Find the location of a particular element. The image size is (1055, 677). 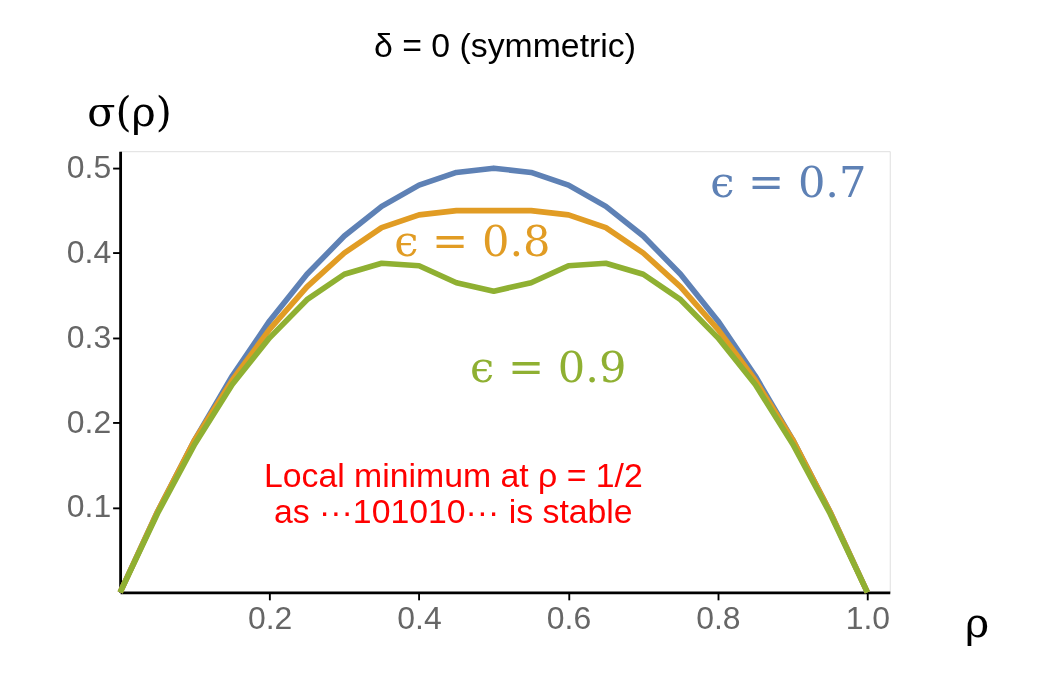

x-tick-label: 0.8 is located at coordinates (718, 618).